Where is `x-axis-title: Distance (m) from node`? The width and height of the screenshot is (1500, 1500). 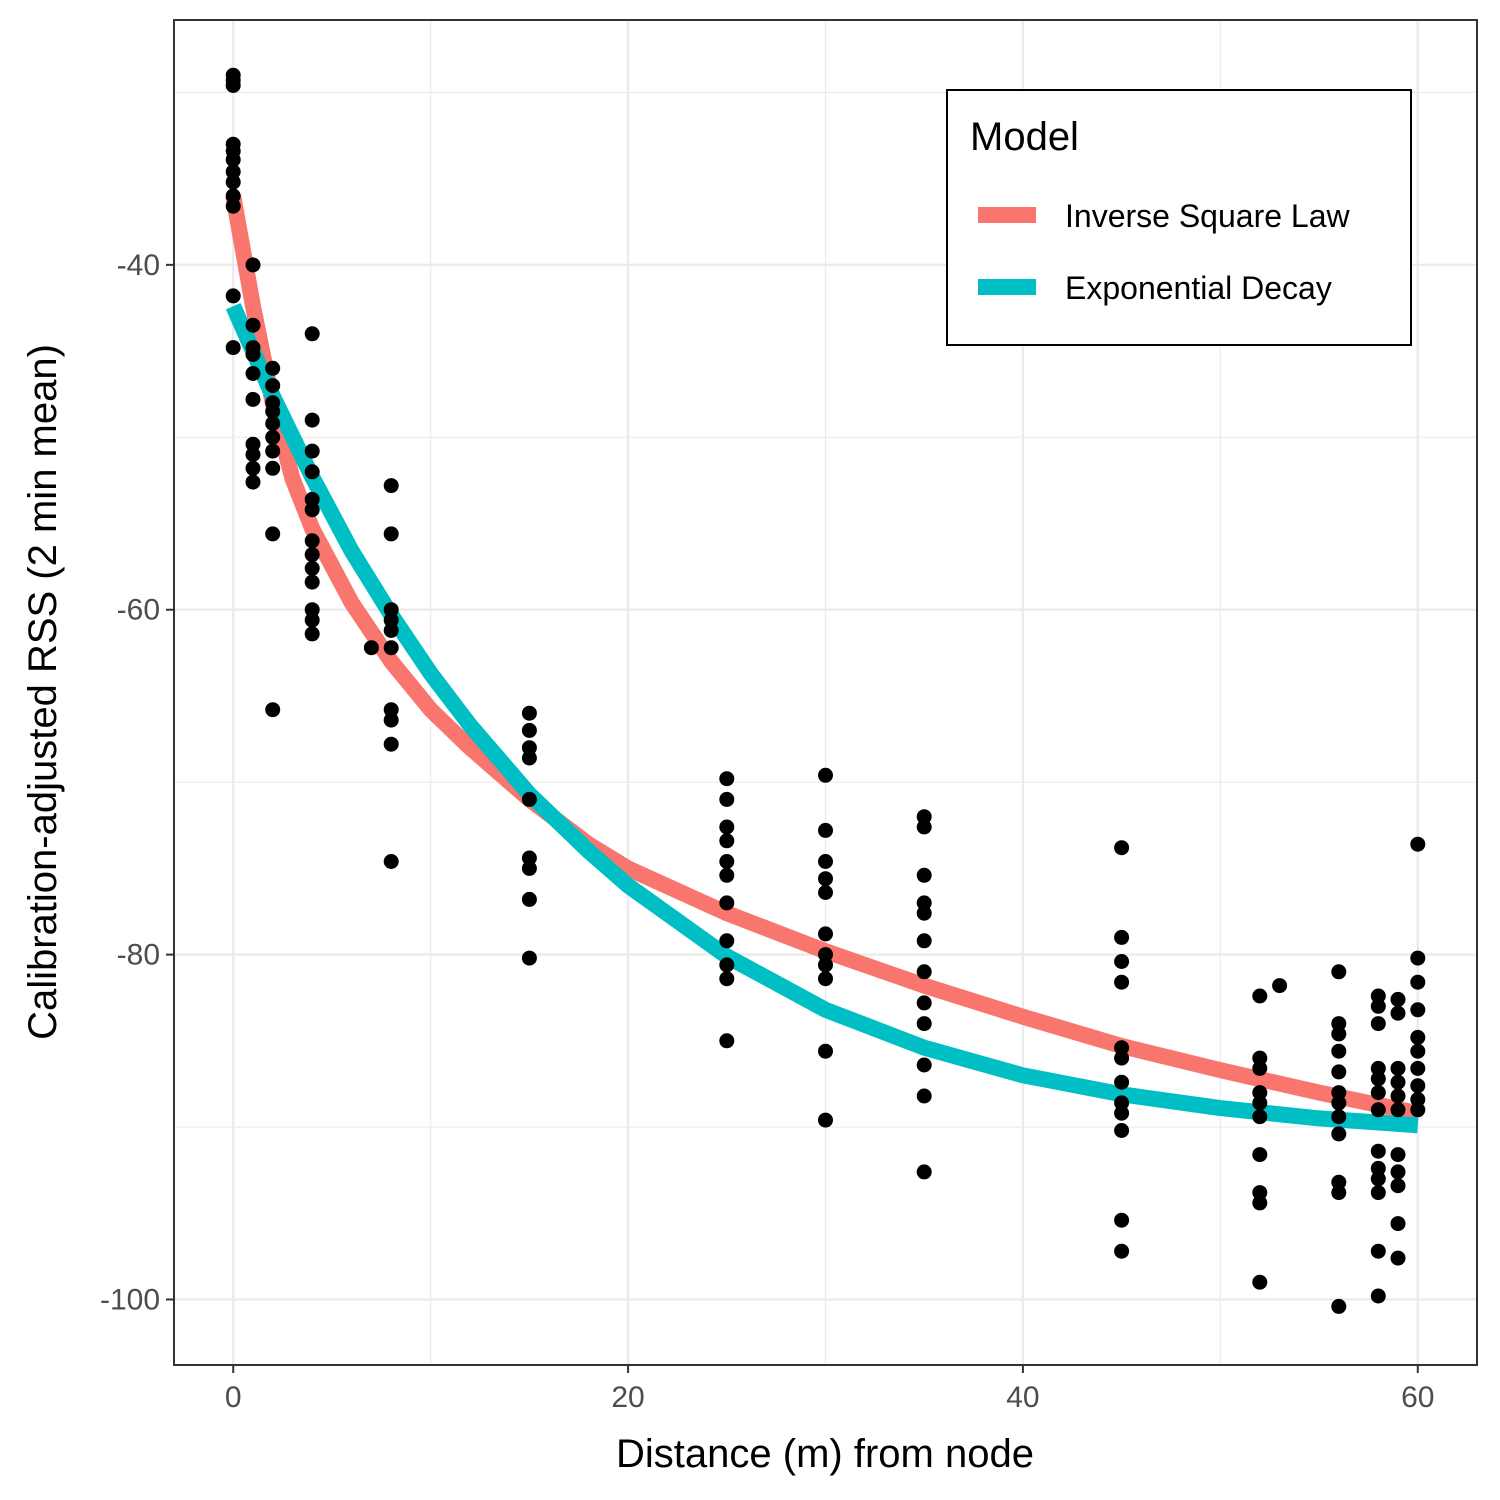 x-axis-title: Distance (m) from node is located at coordinates (825, 1454).